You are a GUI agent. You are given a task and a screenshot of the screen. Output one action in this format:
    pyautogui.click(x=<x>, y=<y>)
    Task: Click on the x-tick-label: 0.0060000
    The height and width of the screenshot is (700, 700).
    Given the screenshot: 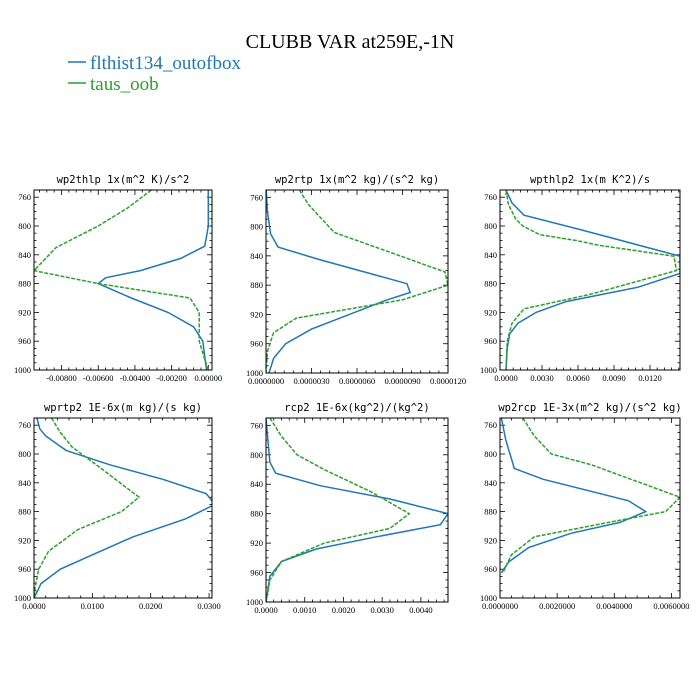 What is the action you would take?
    pyautogui.click(x=671, y=606)
    